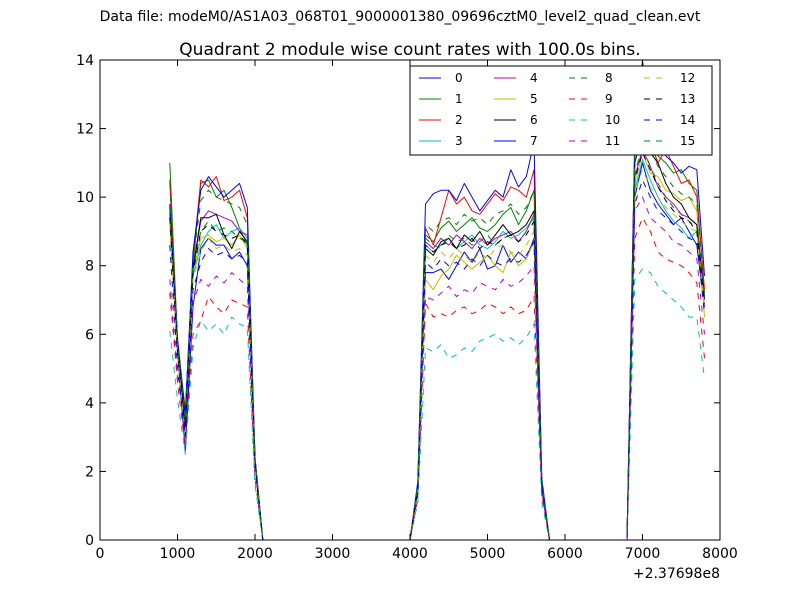  I want to click on legend-label-3: 3, so click(459, 141).